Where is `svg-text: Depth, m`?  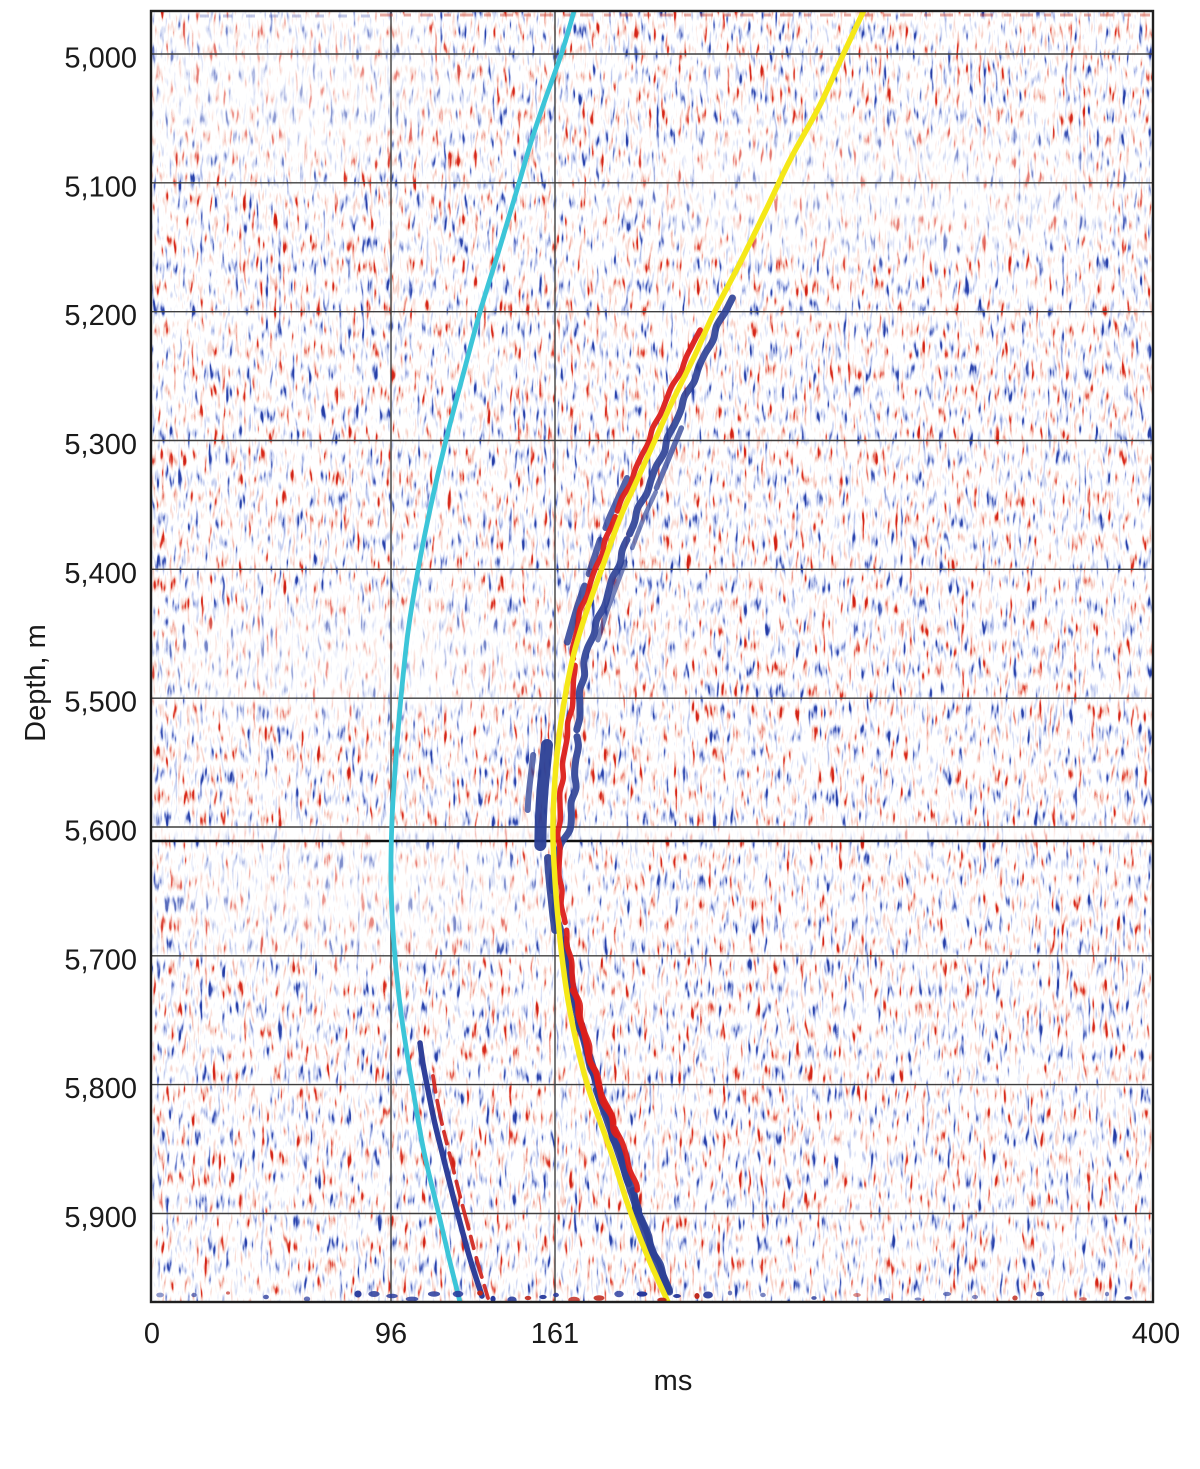
svg-text: Depth, m is located at coordinates (36, 683).